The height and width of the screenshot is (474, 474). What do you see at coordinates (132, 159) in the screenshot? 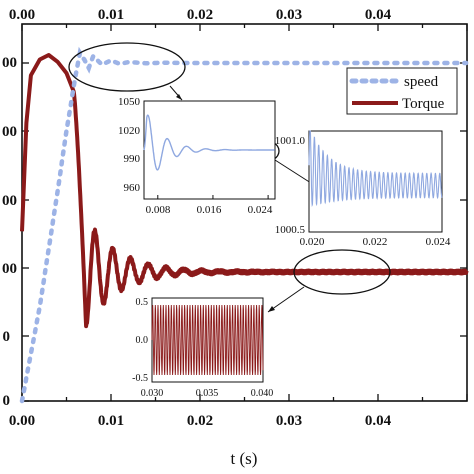
I see `inset1-y-tick-label: 990` at bounding box center [132, 159].